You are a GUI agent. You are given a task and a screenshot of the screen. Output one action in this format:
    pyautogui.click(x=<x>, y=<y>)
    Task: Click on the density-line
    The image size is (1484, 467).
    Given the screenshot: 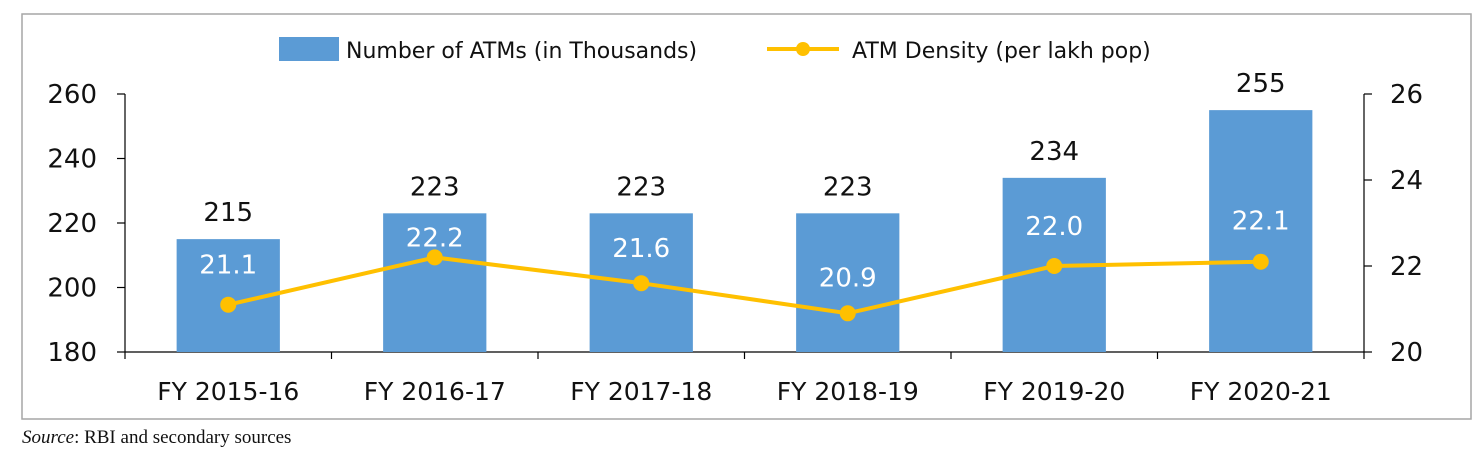 What is the action you would take?
    pyautogui.click(x=744, y=285)
    